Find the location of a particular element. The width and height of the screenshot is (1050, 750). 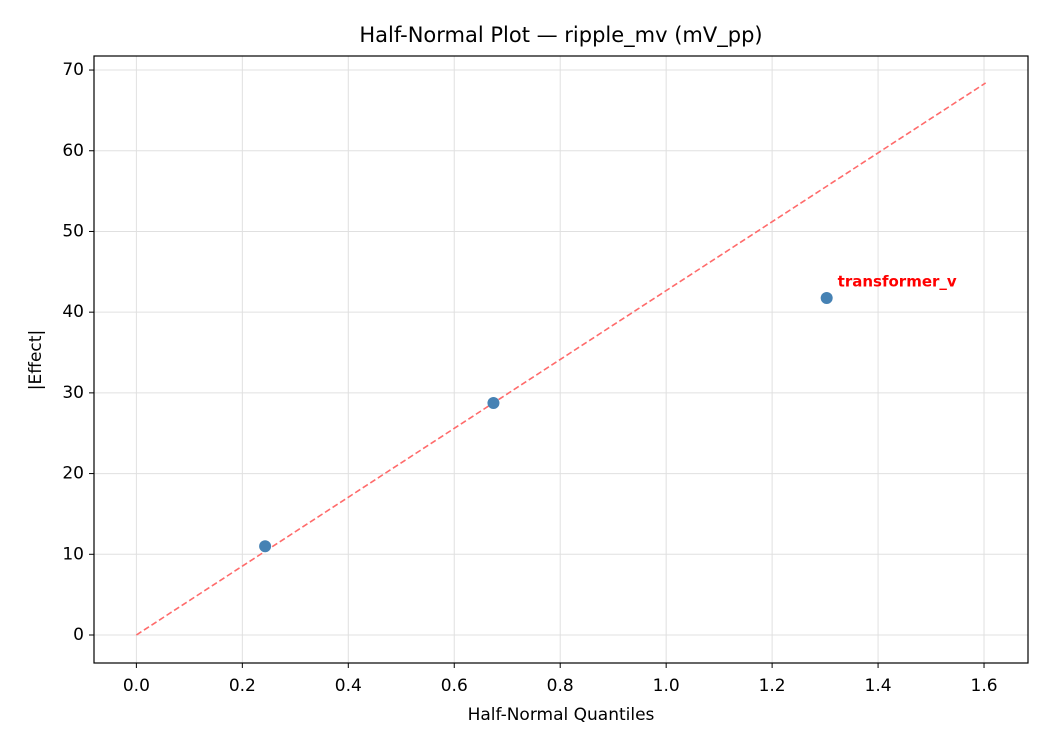

y-tick-label: 70 is located at coordinates (73, 70).